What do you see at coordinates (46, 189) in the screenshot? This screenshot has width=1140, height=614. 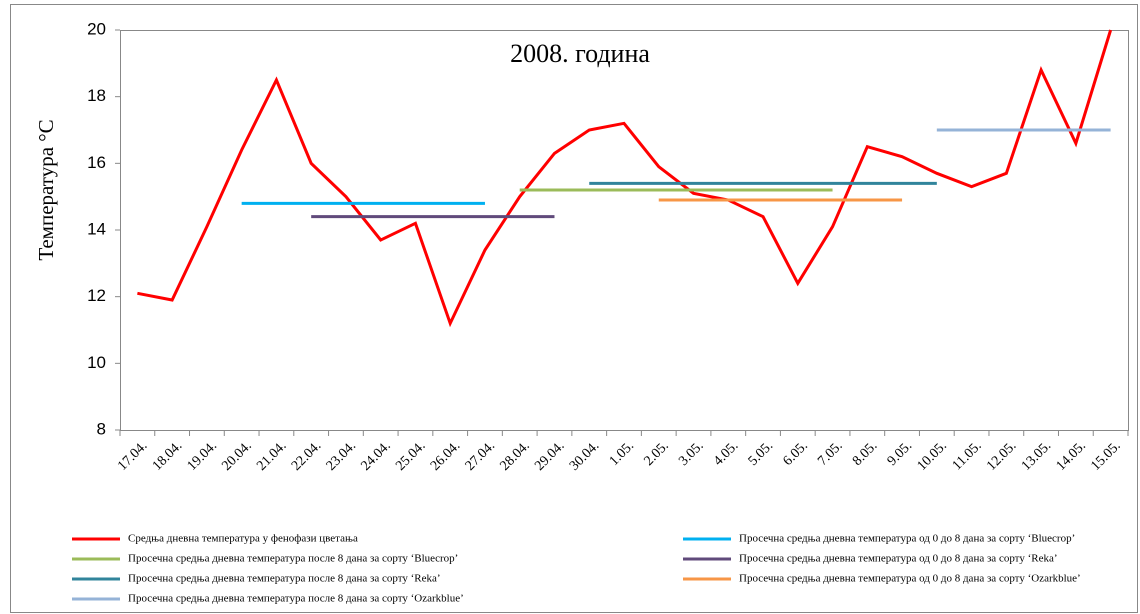 I see `y-axis-label: Температура °C` at bounding box center [46, 189].